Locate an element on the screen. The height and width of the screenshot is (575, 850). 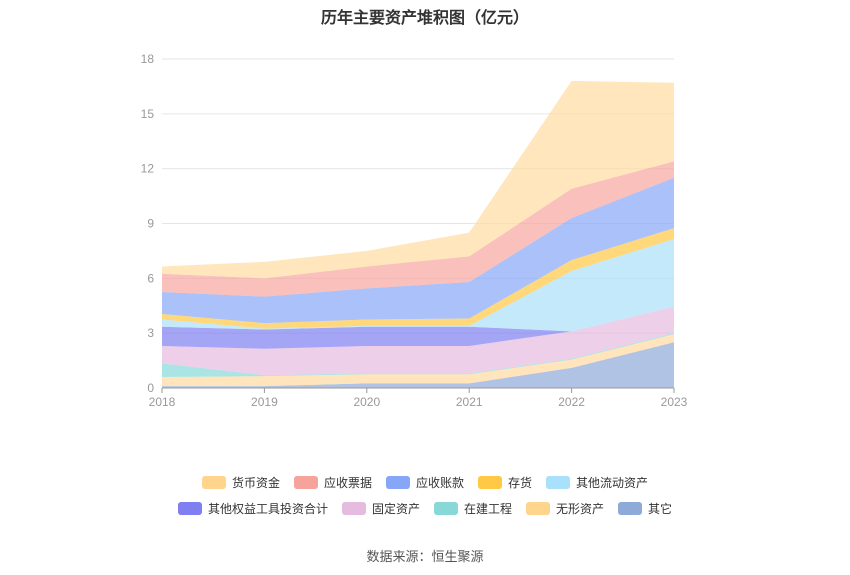
source-note: 数据来源：恒生聚源 is located at coordinates (425, 556).